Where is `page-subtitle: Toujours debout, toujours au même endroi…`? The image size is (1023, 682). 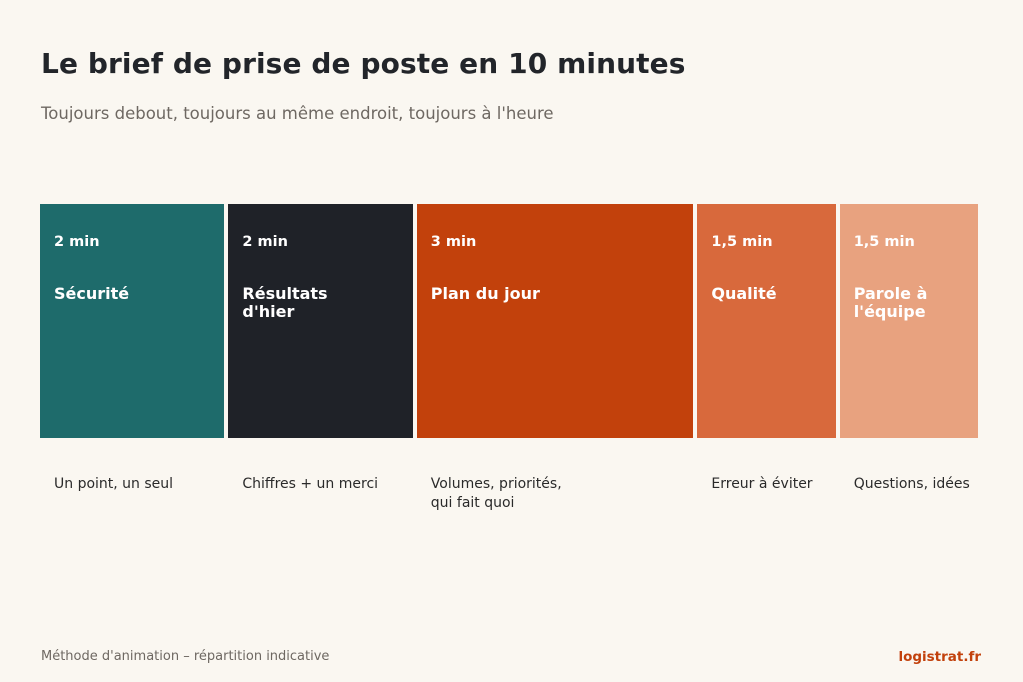
page-subtitle: Toujours debout, toujours au même endroi… is located at coordinates (297, 113).